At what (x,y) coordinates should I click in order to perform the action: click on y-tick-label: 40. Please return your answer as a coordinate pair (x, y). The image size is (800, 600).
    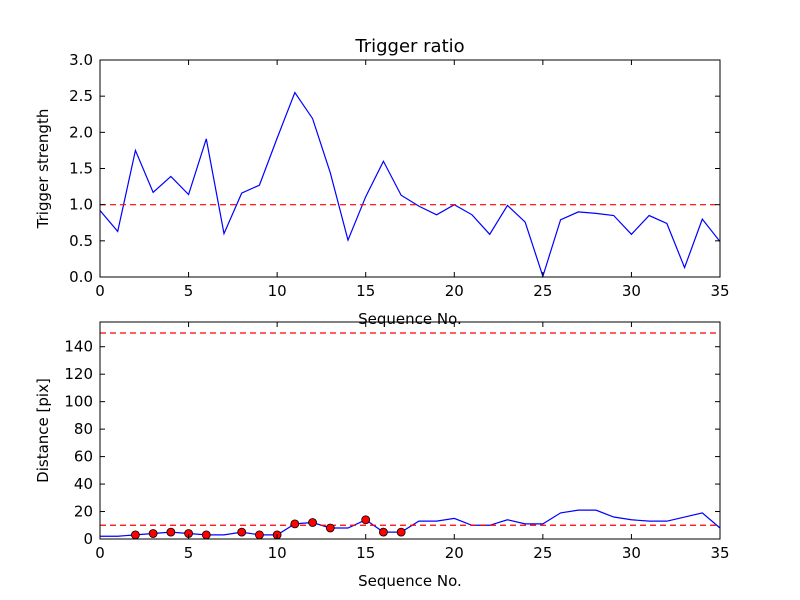
    Looking at the image, I should click on (83, 484).